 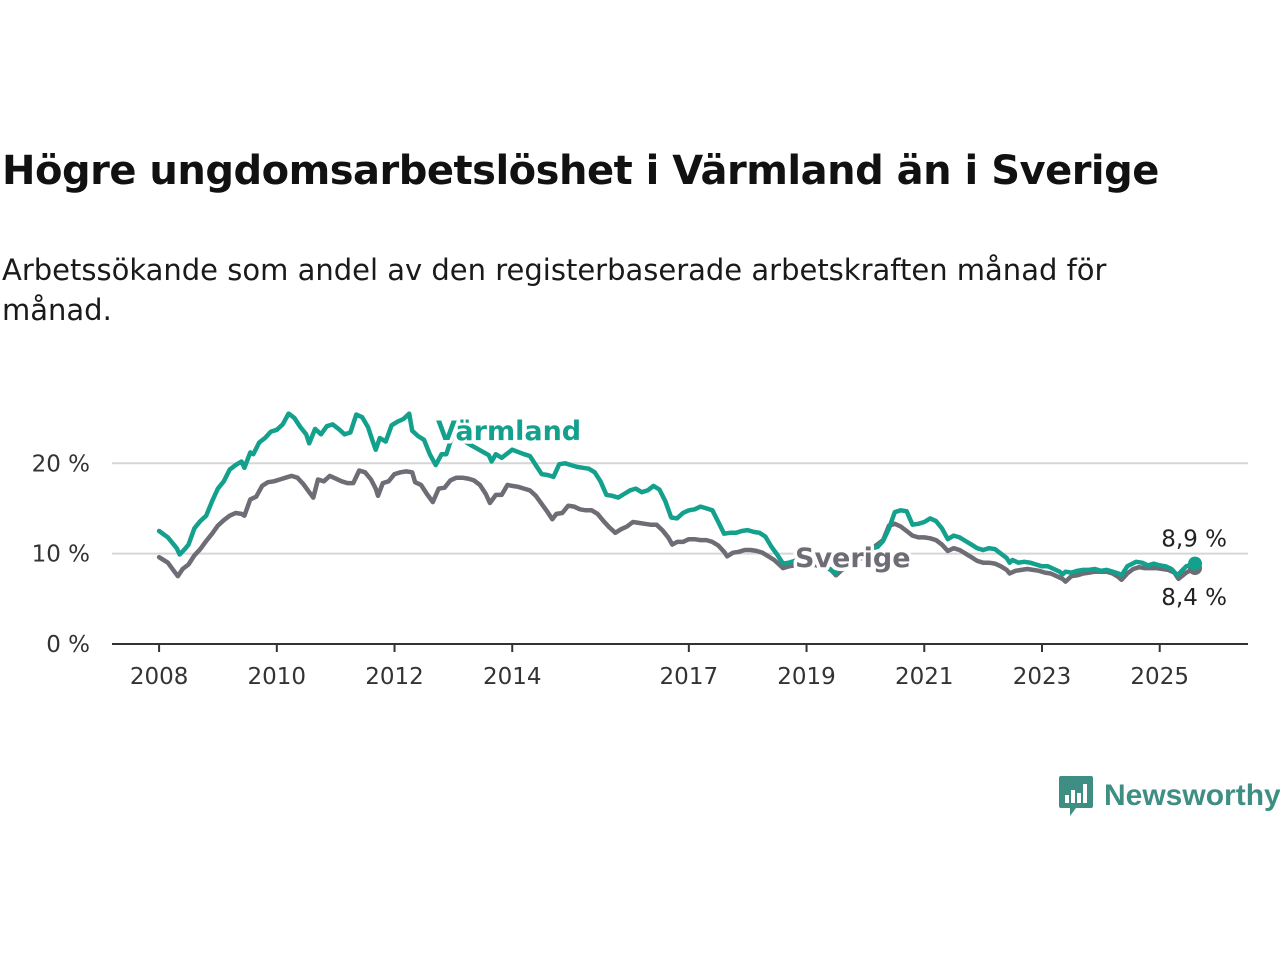 I want to click on x-tick-label: 2017, so click(x=689, y=677).